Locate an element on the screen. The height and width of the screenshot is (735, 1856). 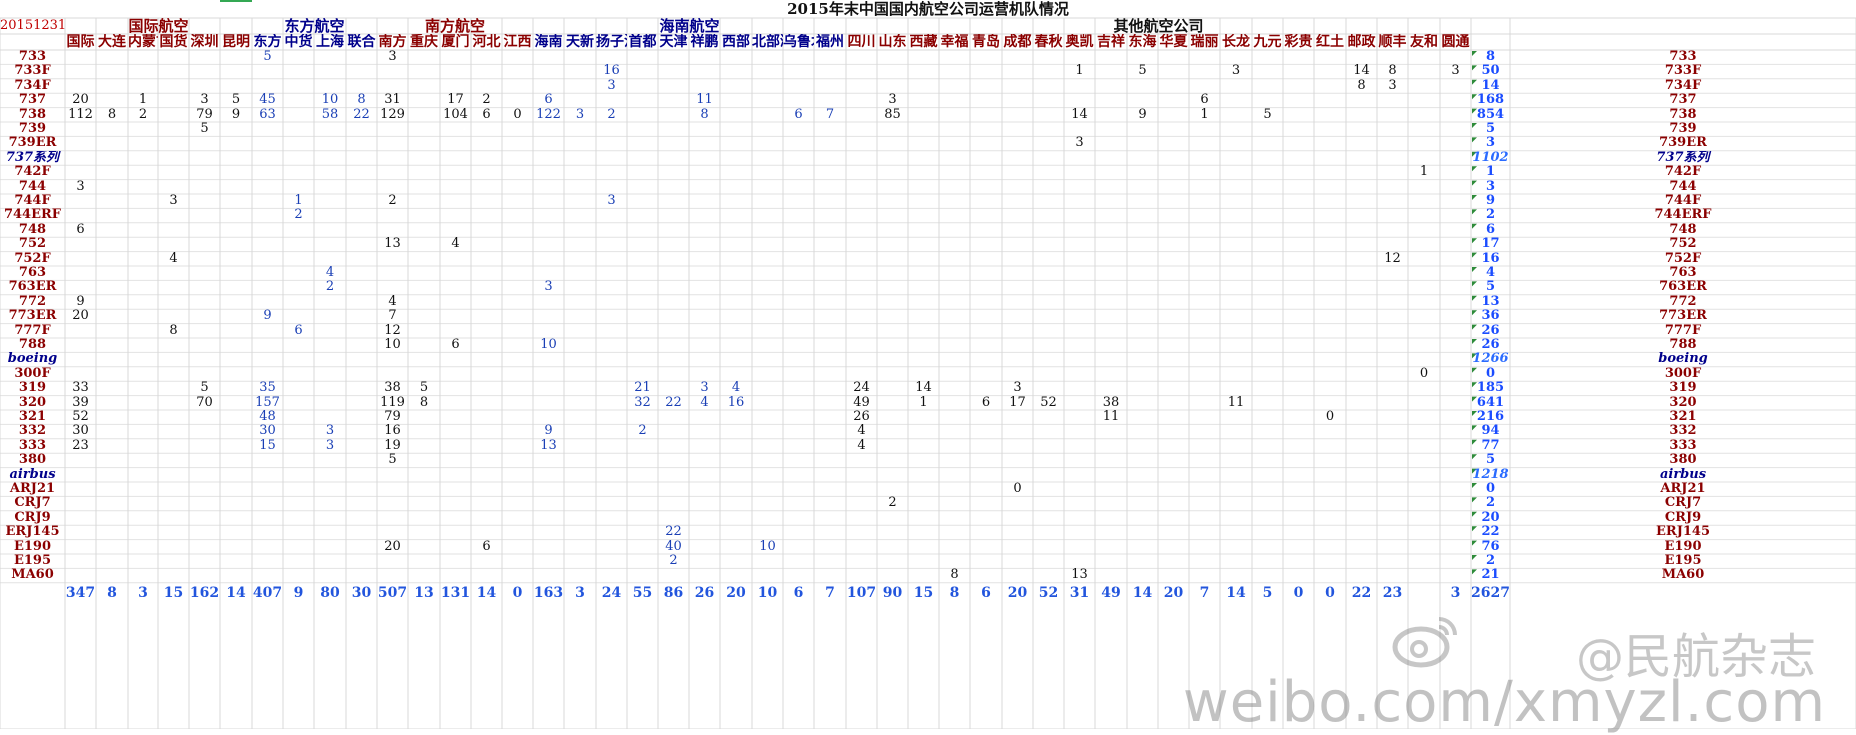
airline-header: 红土 is located at coordinates (1330, 42).